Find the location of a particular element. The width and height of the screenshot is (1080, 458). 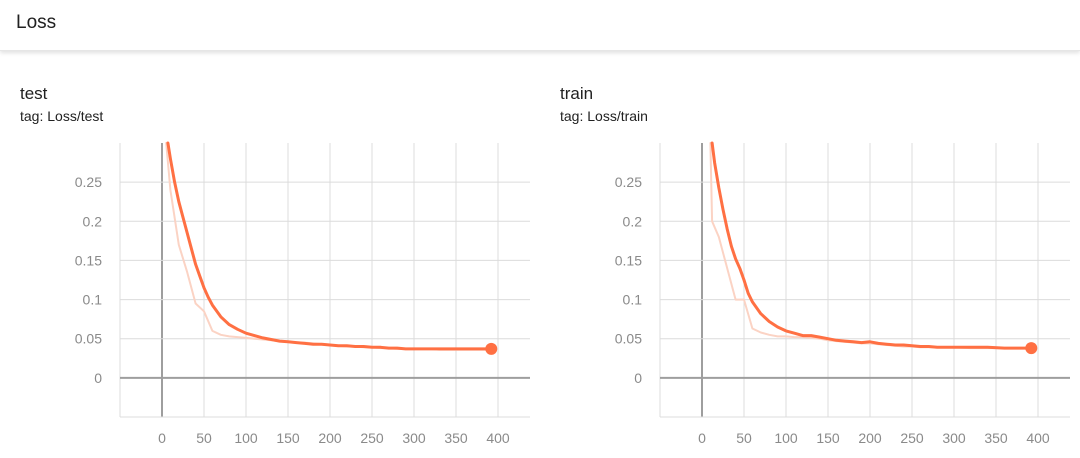

section-header: Loss is located at coordinates (540, 25).